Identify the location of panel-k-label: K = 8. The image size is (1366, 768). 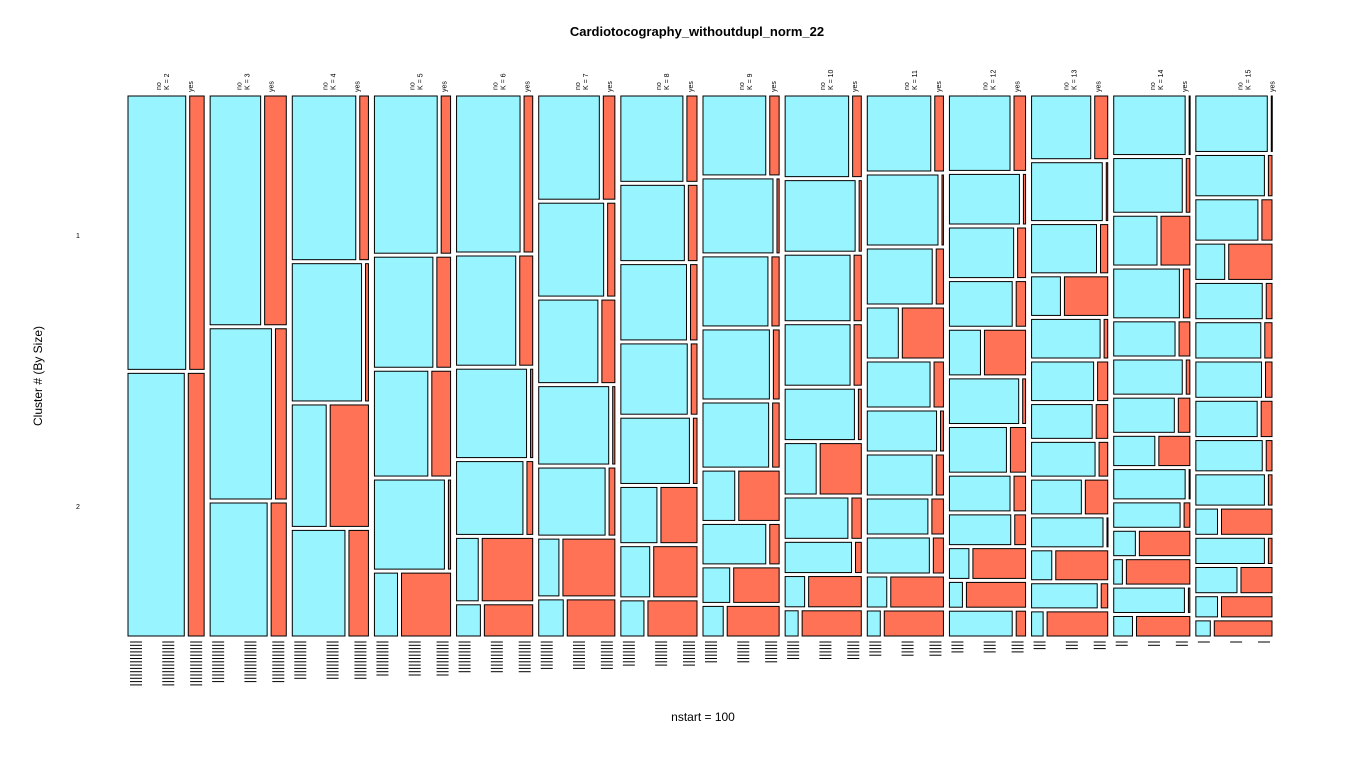
(667, 81).